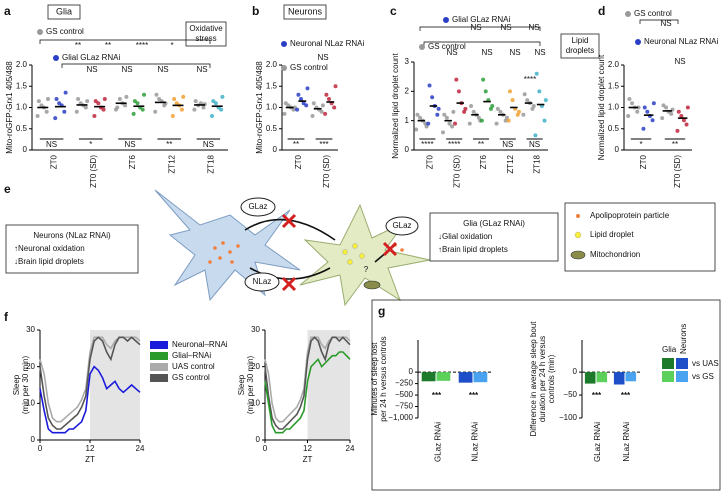 This screenshot has height=493, width=722. I want to click on legend-label: Glial–RNAi, so click(191, 355).